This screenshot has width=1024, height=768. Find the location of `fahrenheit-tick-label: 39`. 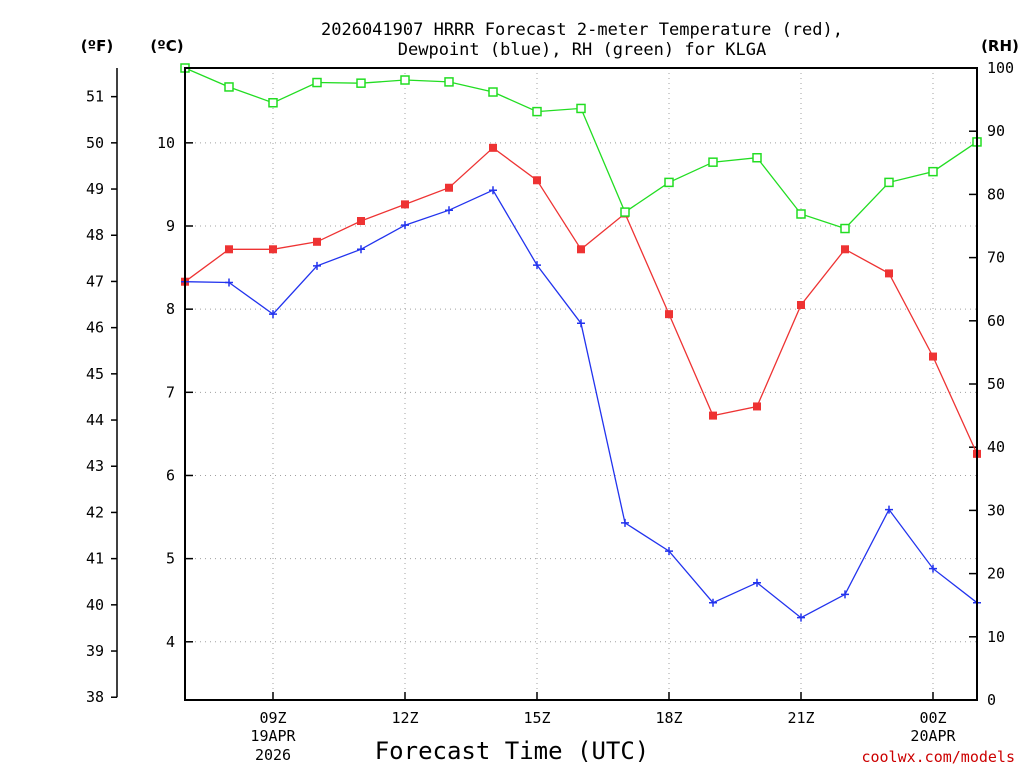

fahrenheit-tick-label: 39 is located at coordinates (95, 651).